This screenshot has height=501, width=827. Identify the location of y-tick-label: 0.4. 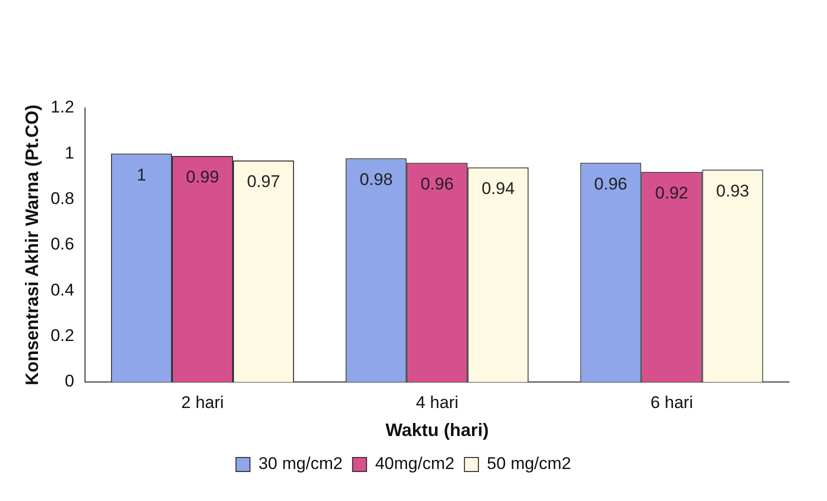
(62, 290).